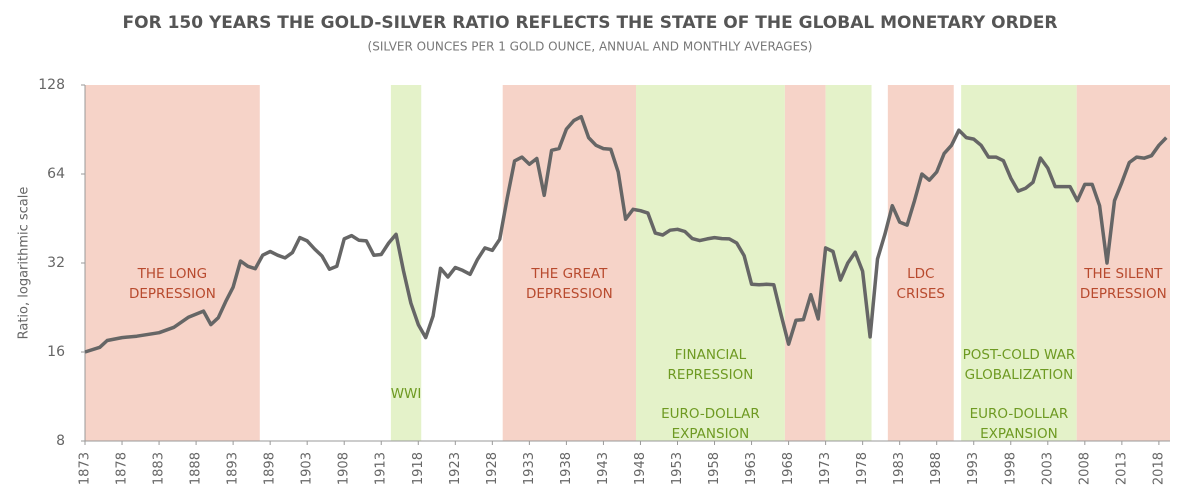 This screenshot has width=1187, height=501. Describe the element at coordinates (406, 394) in the screenshot. I see `region-label: WWI` at that location.